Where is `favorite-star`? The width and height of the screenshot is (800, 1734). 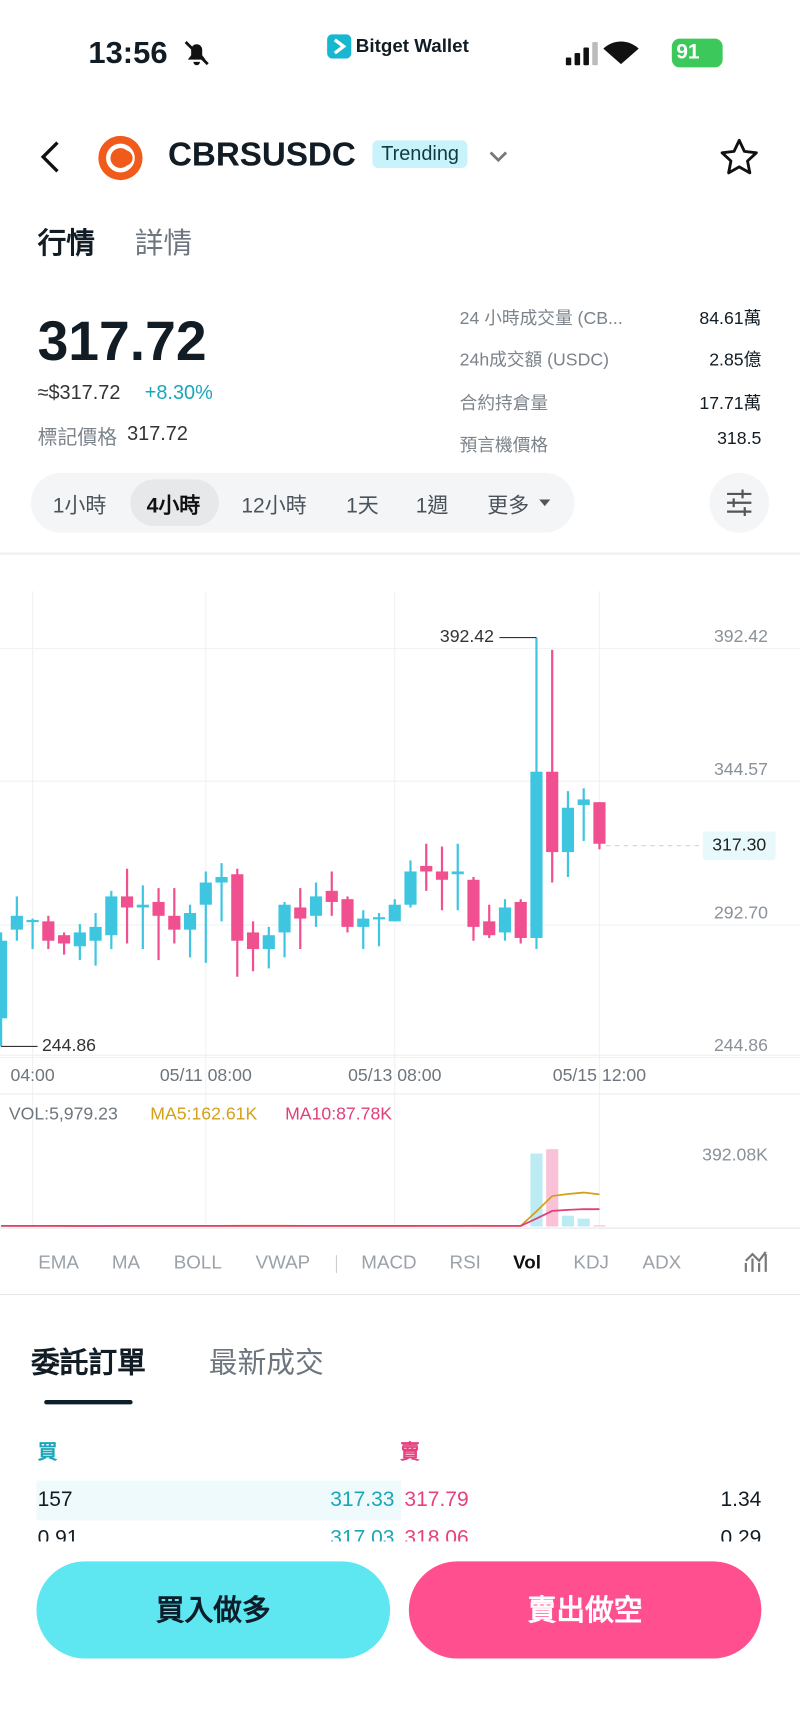 favorite-star is located at coordinates (739, 158).